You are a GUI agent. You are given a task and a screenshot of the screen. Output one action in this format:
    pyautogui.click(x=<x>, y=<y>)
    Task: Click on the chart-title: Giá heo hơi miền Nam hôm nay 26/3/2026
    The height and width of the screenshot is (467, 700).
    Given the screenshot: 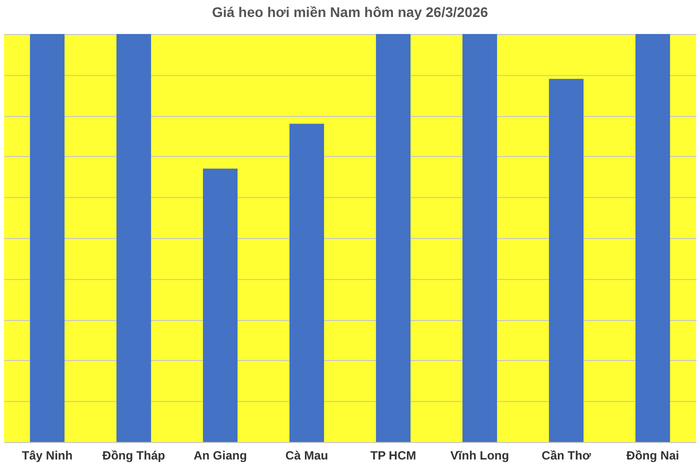 What is the action you would take?
    pyautogui.click(x=350, y=12)
    